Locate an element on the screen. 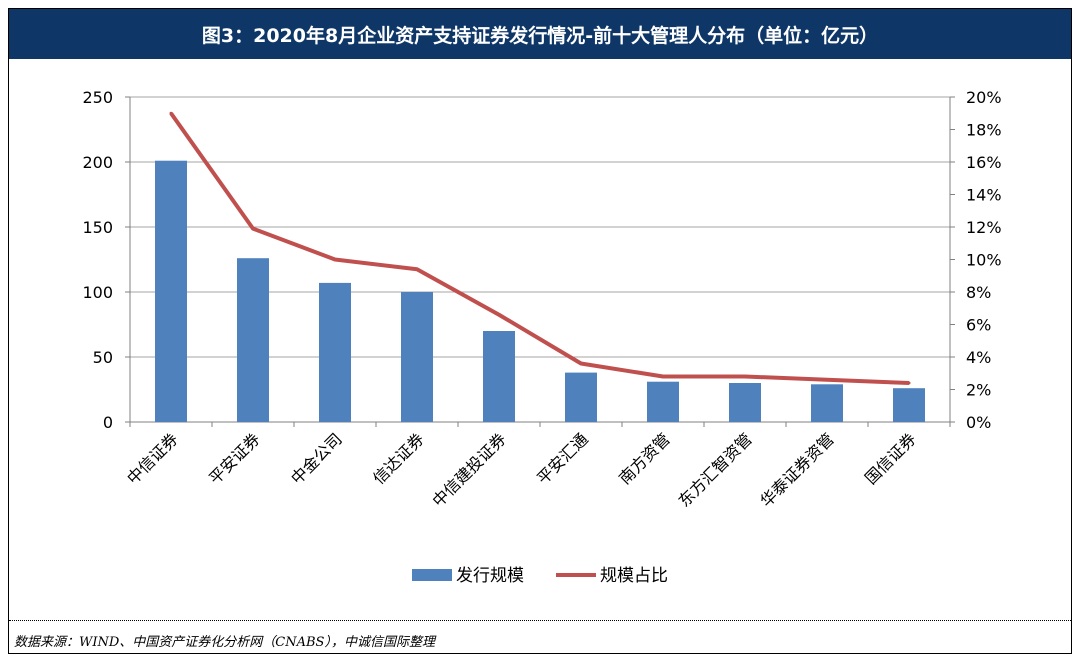 The width and height of the screenshot is (1080, 662). chart-title: 图3：2020年8月企业资产支持证券发行情况-前十大管理人分布（单位：亿元） is located at coordinates (540, 34).